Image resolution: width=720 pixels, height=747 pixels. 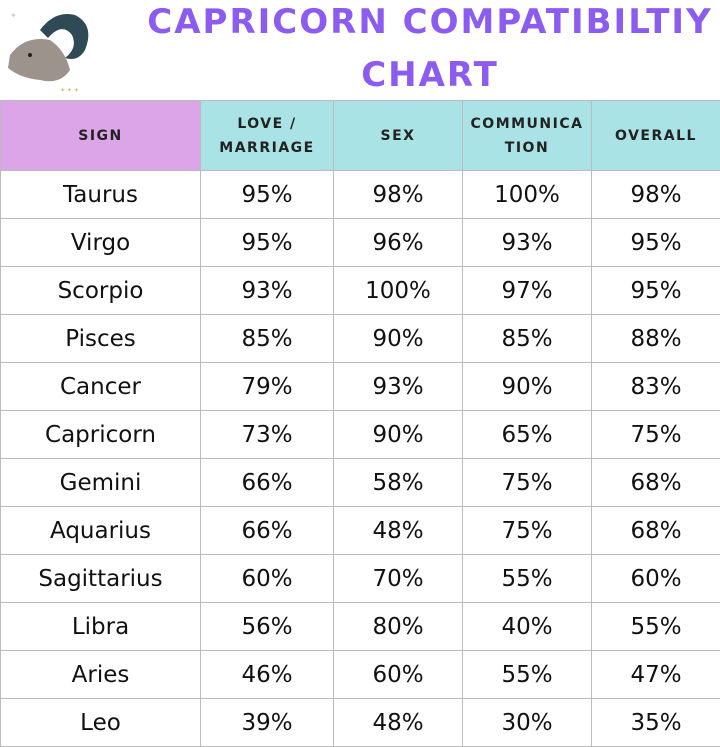 What do you see at coordinates (101, 291) in the screenshot?
I see `sign-cell: Scorpio` at bounding box center [101, 291].